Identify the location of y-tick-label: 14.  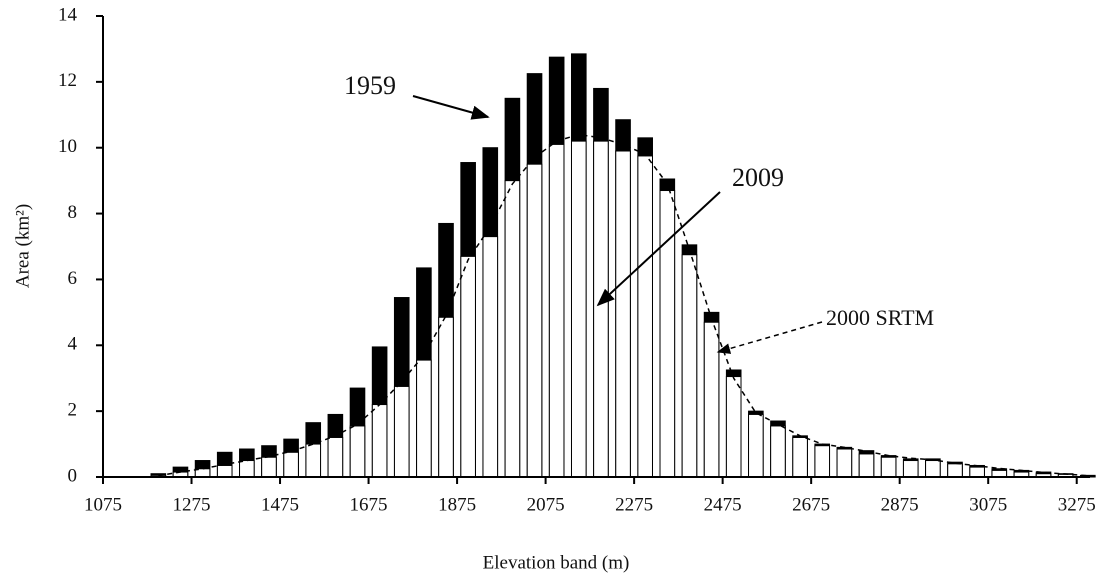
(68, 14).